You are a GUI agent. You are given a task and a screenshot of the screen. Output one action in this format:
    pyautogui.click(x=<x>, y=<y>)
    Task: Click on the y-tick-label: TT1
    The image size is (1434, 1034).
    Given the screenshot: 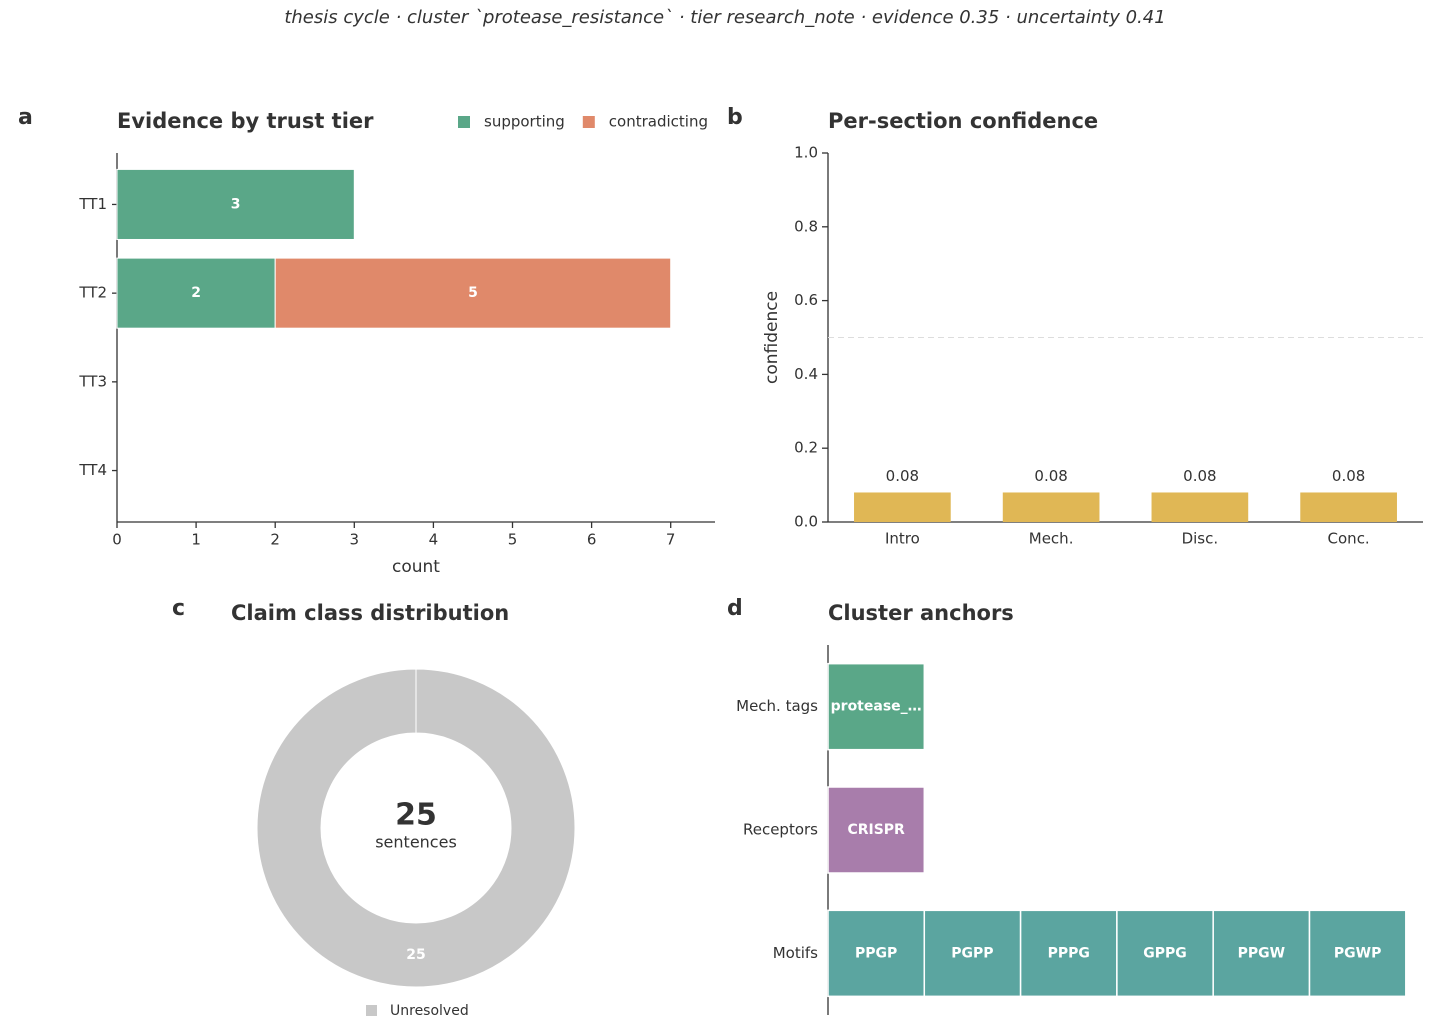 What is the action you would take?
    pyautogui.click(x=92, y=204)
    